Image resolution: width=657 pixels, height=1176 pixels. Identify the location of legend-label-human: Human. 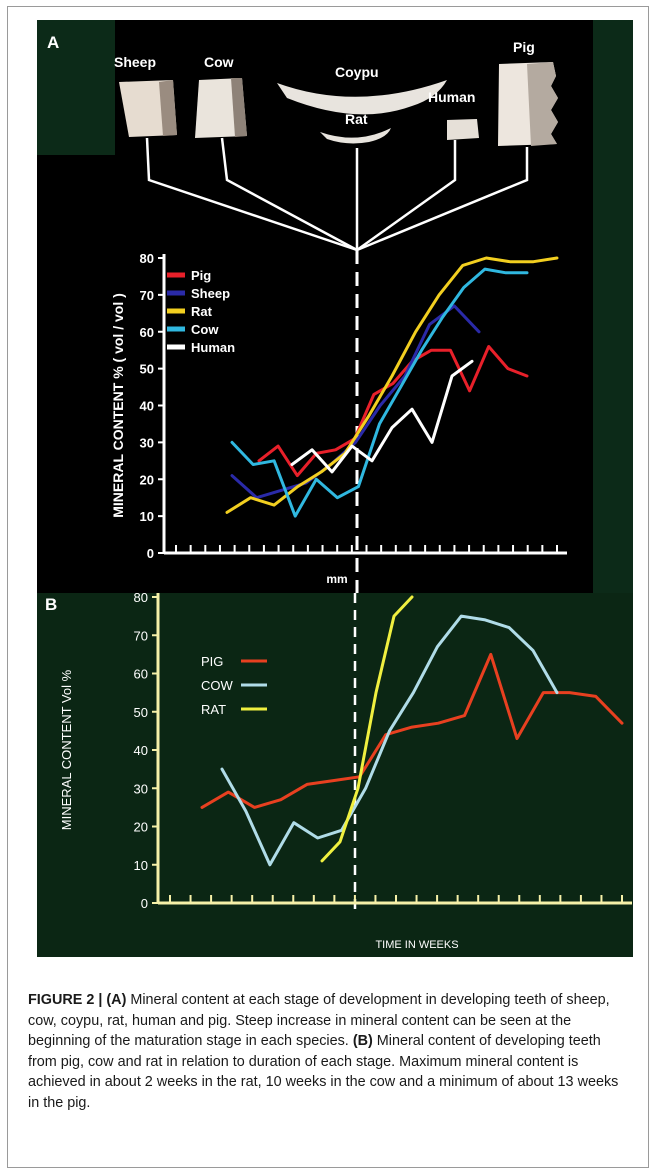
(213, 347).